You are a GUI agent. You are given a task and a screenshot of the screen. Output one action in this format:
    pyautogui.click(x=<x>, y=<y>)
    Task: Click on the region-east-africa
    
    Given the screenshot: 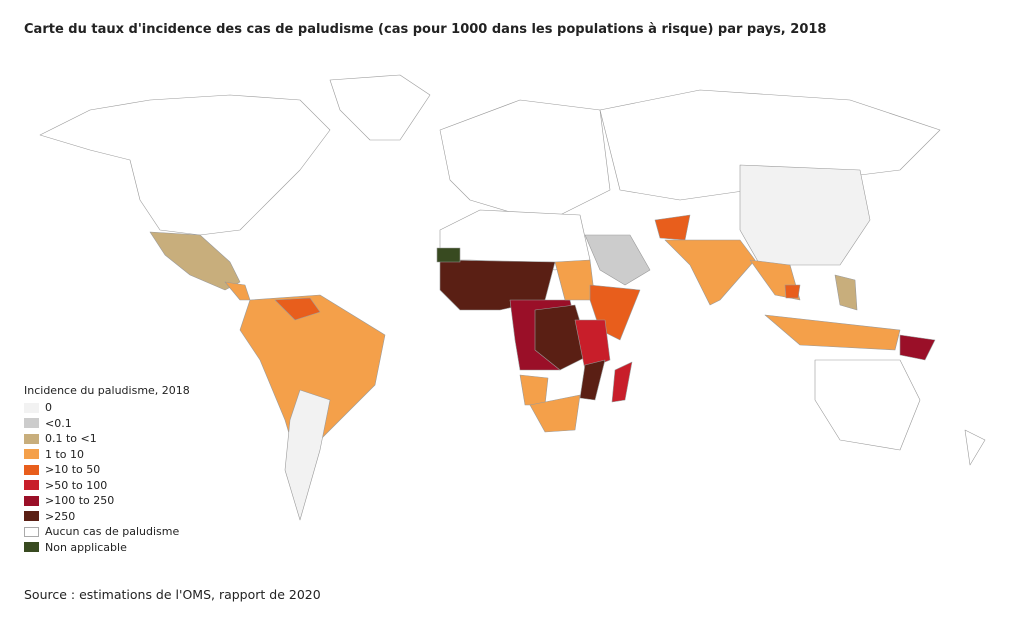 What is the action you would take?
    pyautogui.click(x=592, y=345)
    